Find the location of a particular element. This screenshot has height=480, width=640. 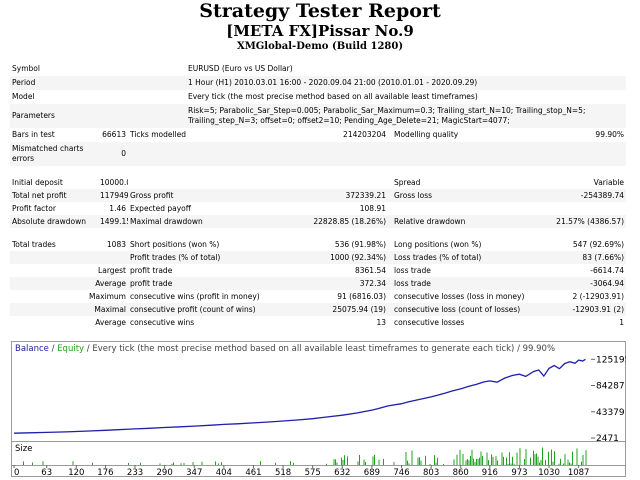

x-tick-label: 803 is located at coordinates (431, 472).